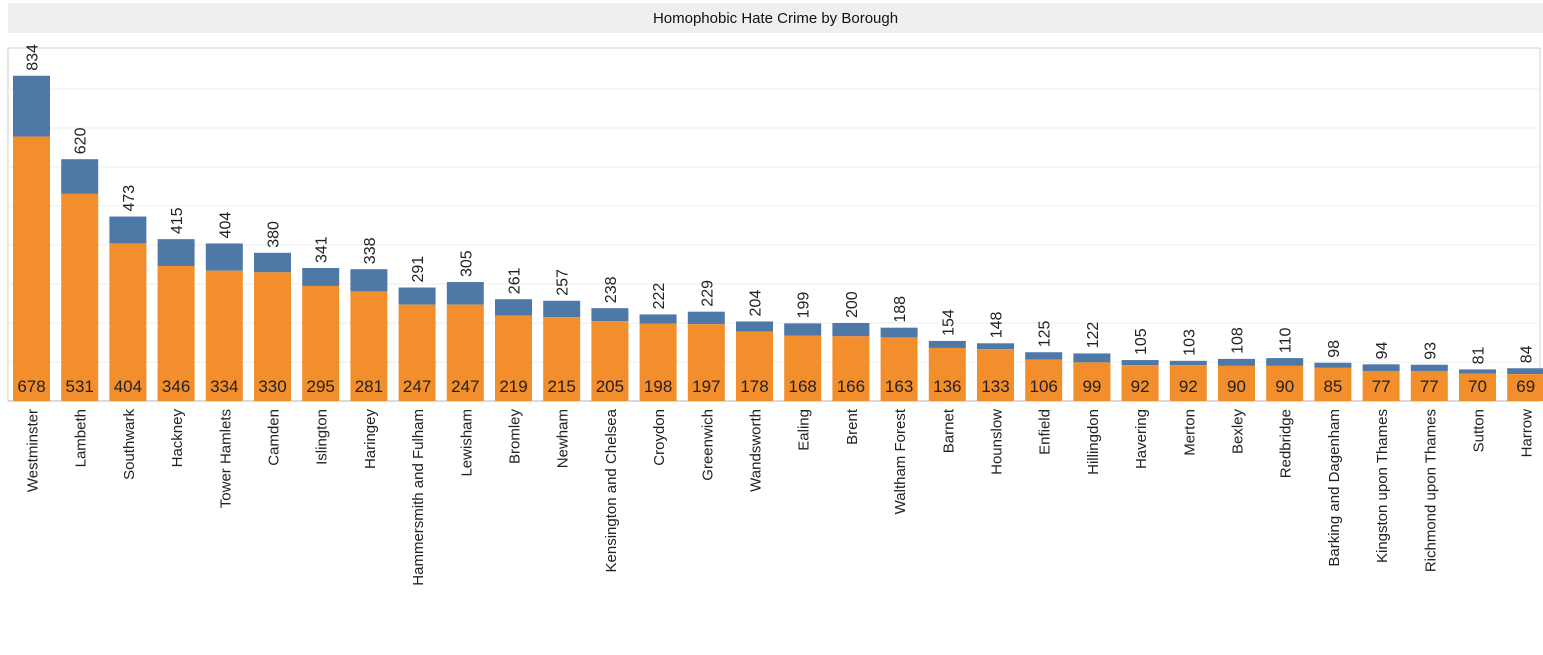 Image resolution: width=1543 pixels, height=655 pixels. What do you see at coordinates (707, 293) in the screenshot?
I see `bar-total-label: 229` at bounding box center [707, 293].